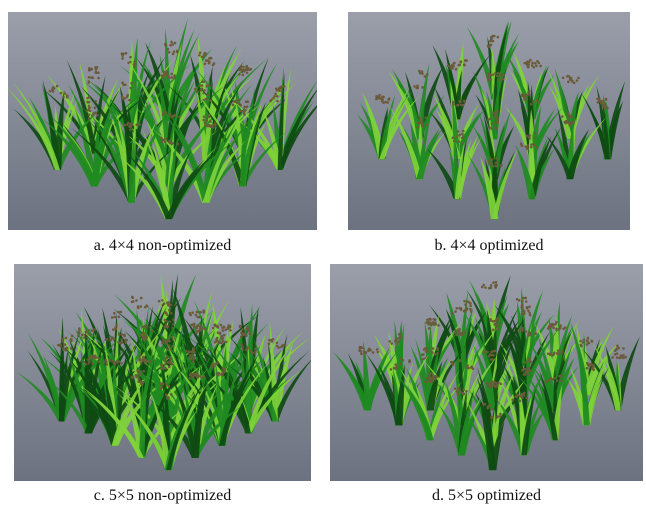  Describe the element at coordinates (489, 245) in the screenshot. I see `caption-panel-b: b. 4×4 optimized` at that location.